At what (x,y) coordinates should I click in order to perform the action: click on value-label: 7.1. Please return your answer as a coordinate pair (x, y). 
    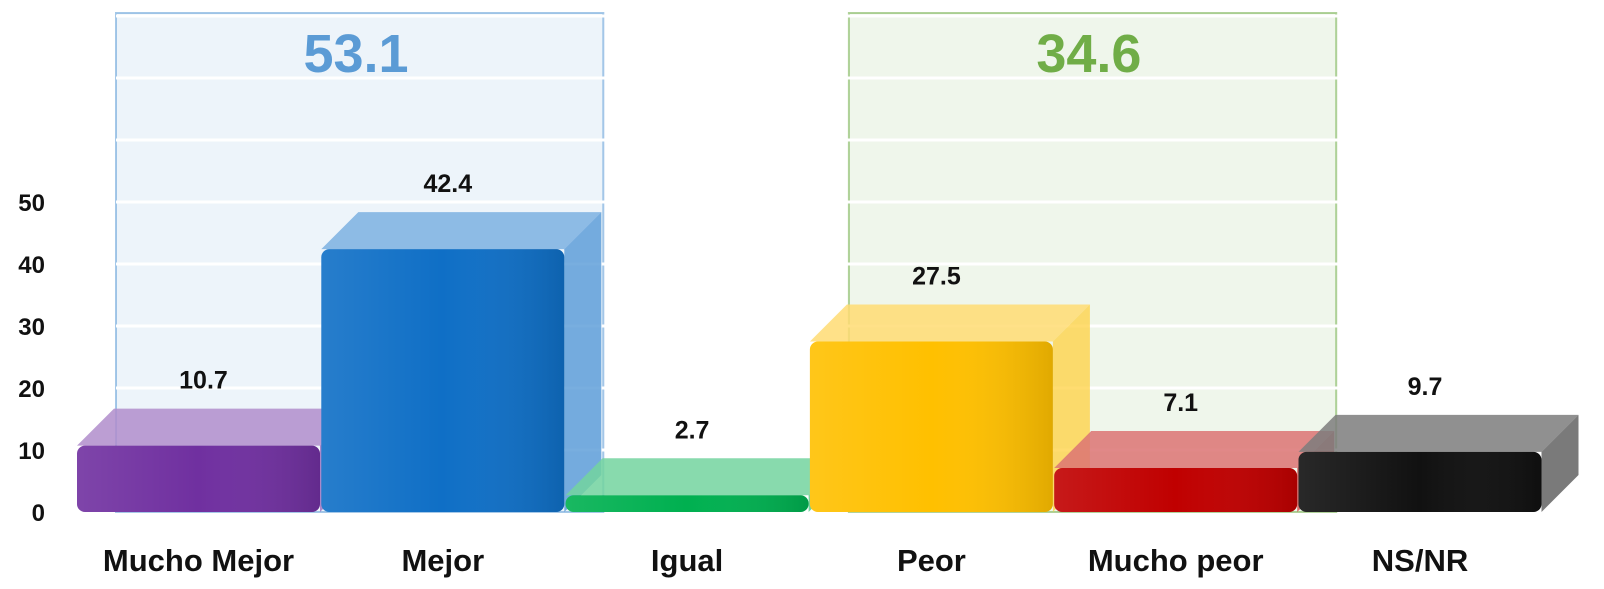
    Looking at the image, I should click on (1180, 403).